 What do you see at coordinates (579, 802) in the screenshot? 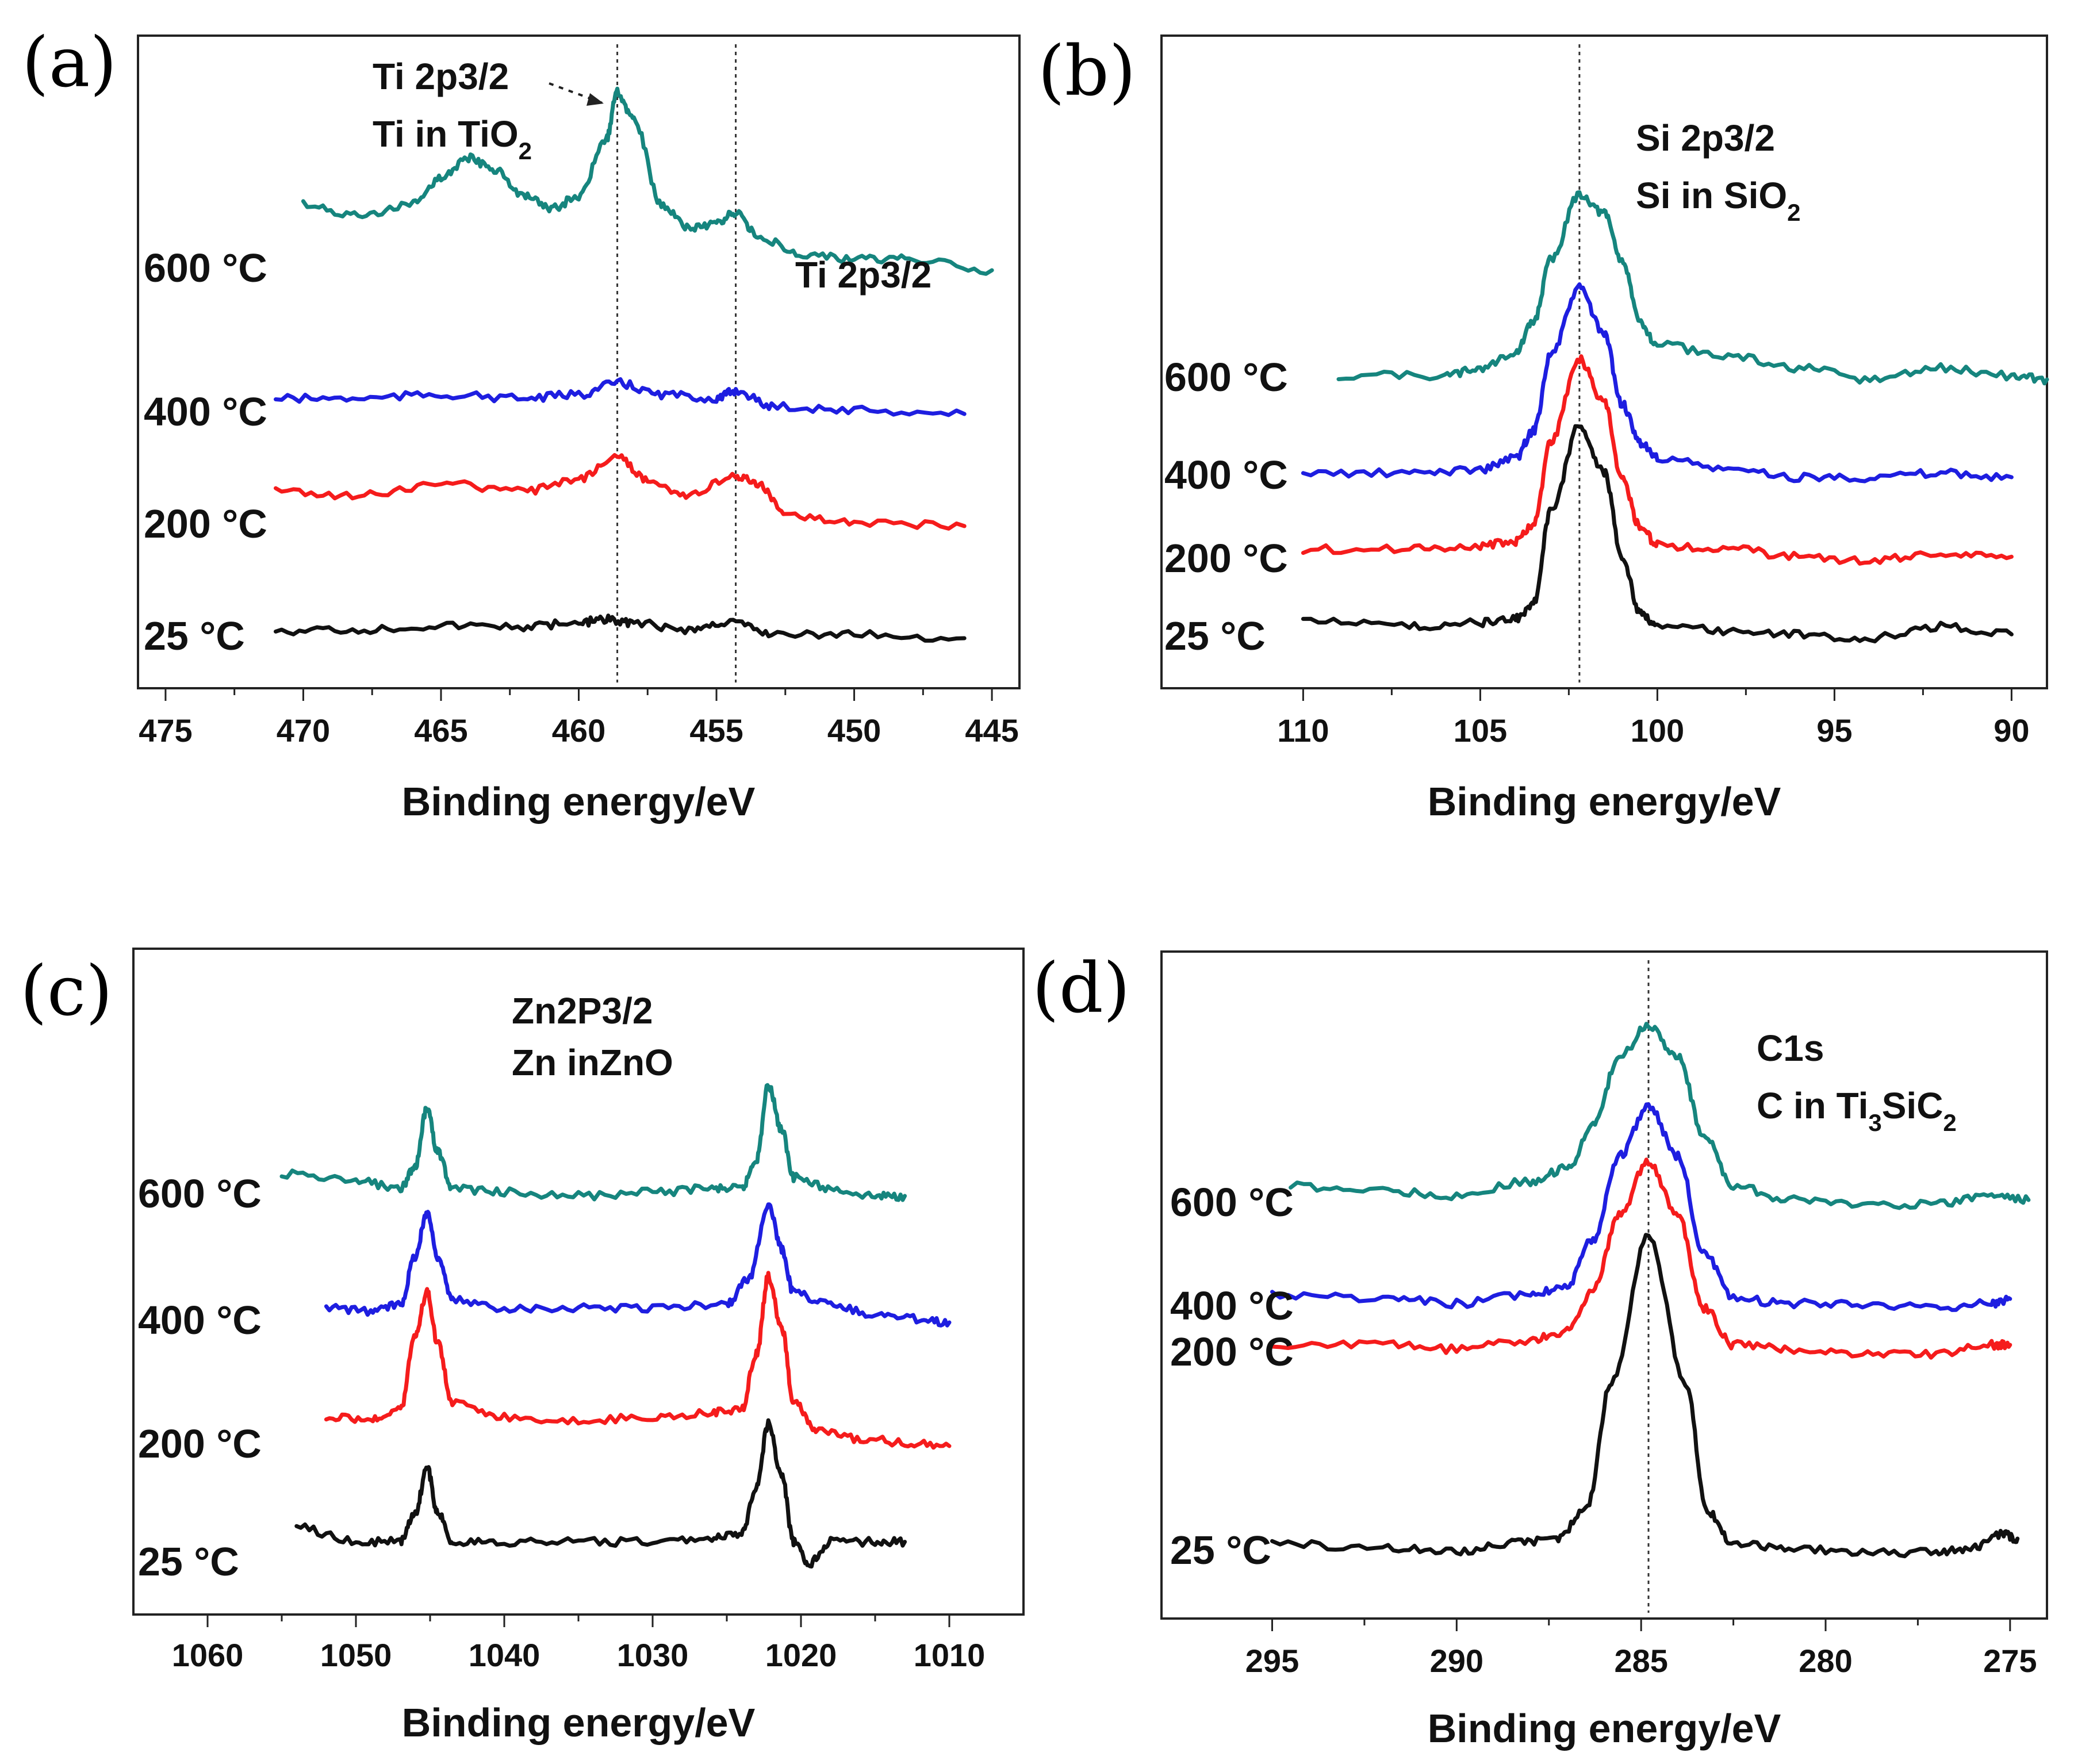
I see `x-axis-title-a: Binding energy/eV` at bounding box center [579, 802].